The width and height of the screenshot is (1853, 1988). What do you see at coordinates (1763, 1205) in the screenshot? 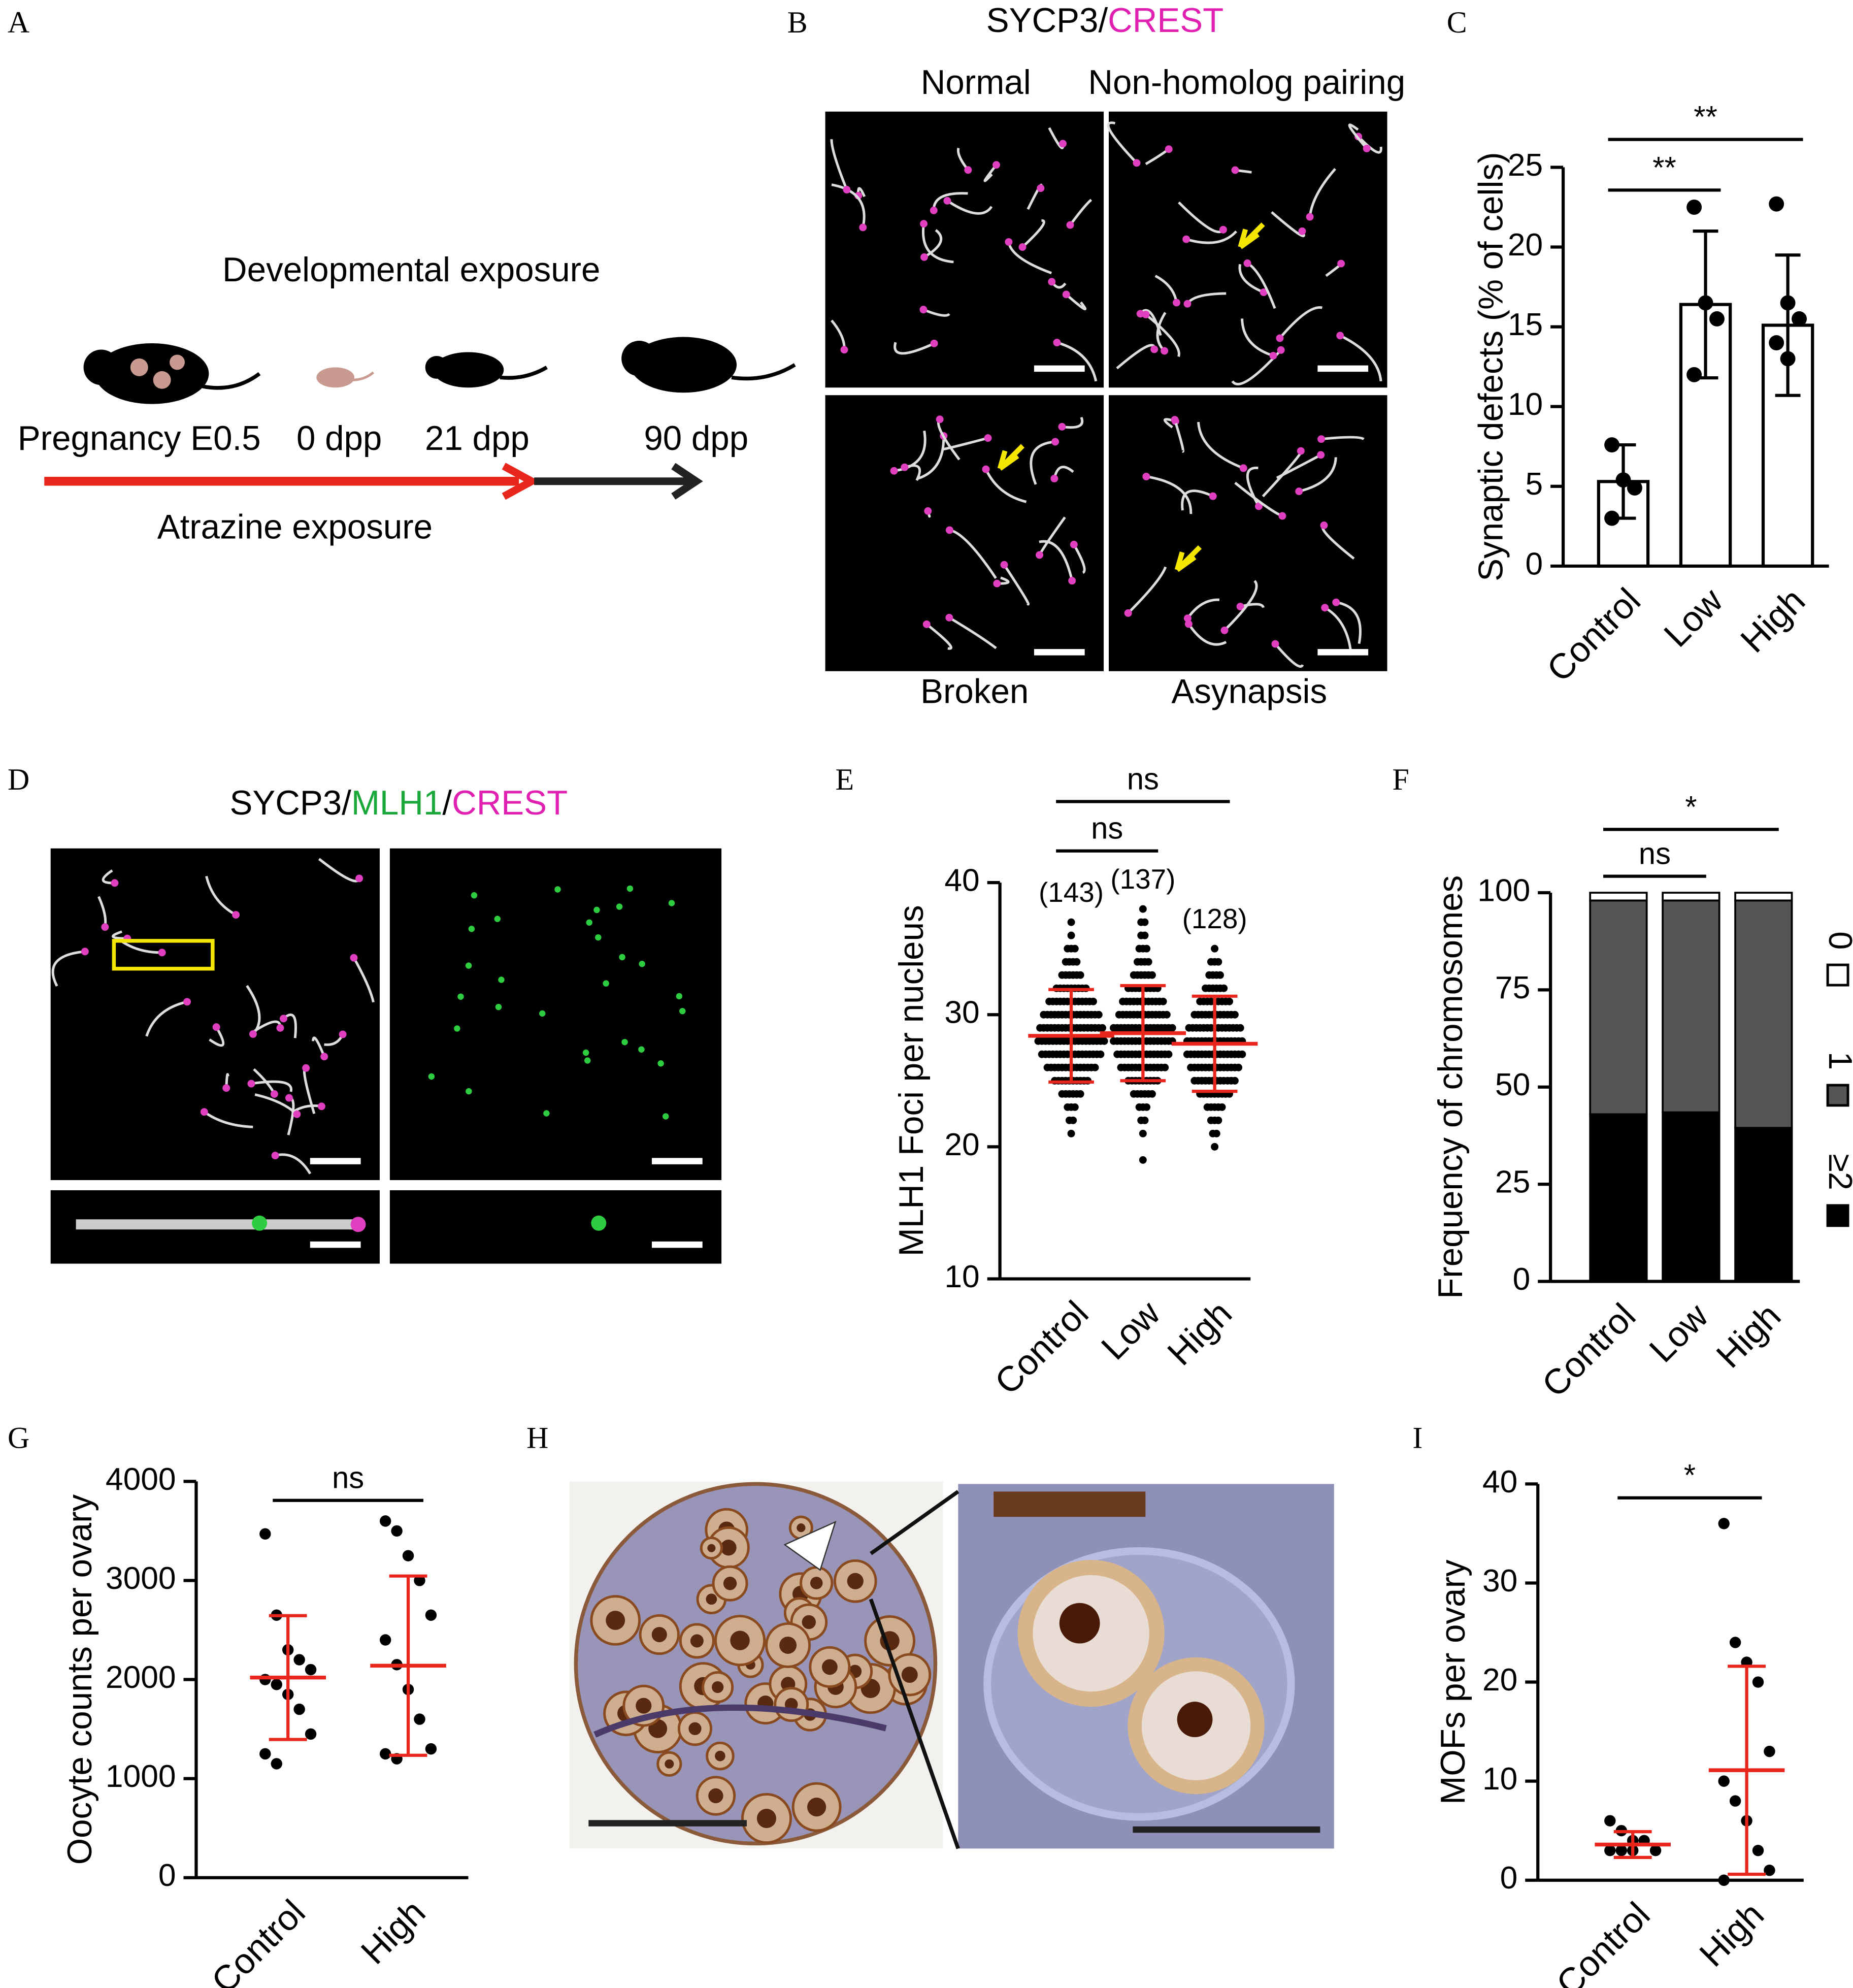
I see `bar-segment` at bounding box center [1763, 1205].